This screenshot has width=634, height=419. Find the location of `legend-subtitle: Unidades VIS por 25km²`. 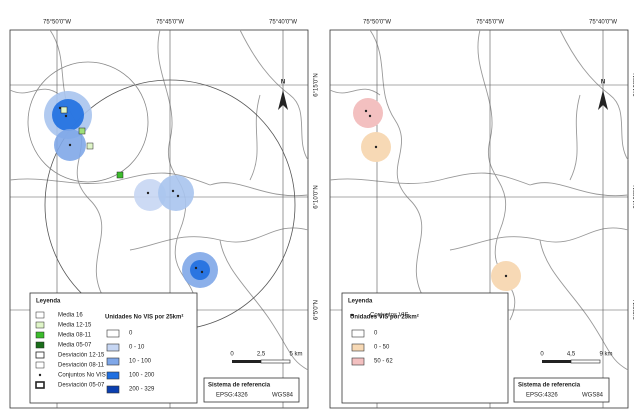

legend-subtitle: Unidades VIS por 25km² is located at coordinates (384, 317).